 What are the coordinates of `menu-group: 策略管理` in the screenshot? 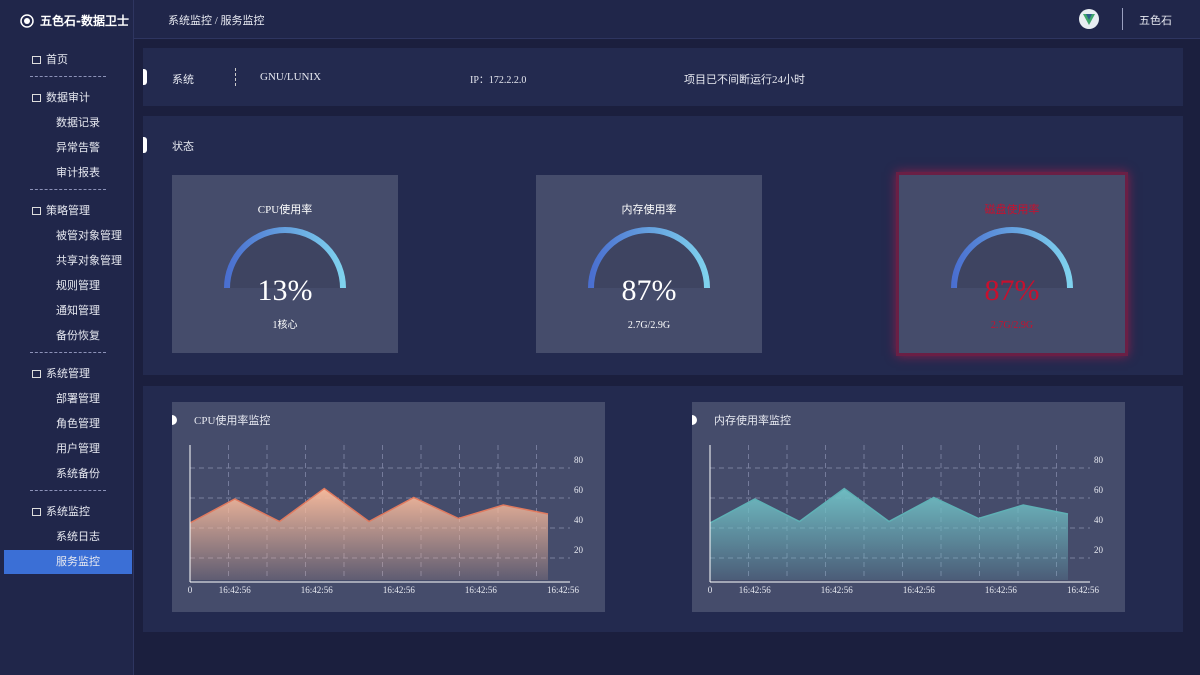 It's located at (66, 211).